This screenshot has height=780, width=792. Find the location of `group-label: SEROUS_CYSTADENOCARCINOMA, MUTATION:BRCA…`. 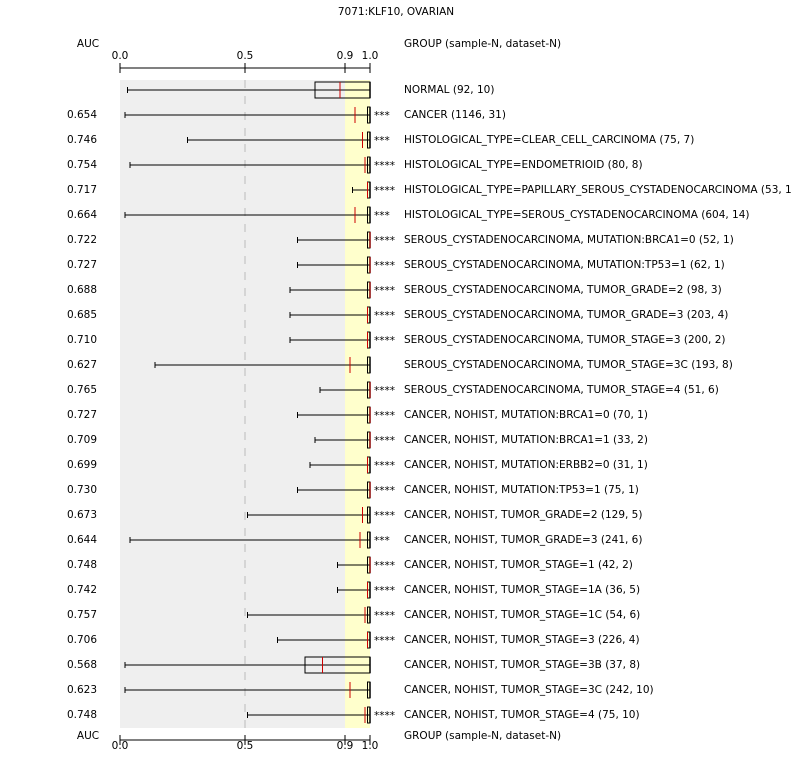

group-label: SEROUS_CYSTADENOCARCINOMA, MUTATION:BRCA… is located at coordinates (569, 240).